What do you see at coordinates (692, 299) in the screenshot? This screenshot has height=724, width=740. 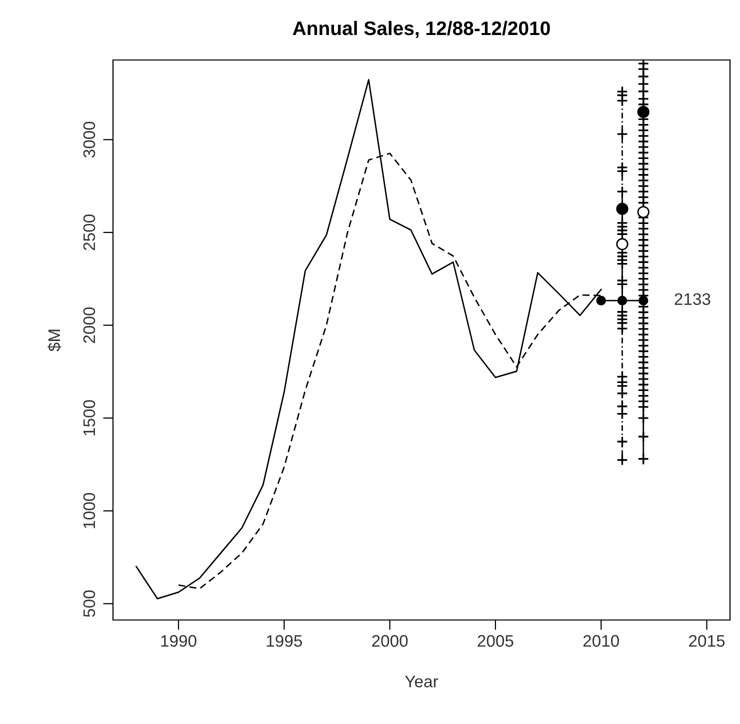 I see `annotation: 2133` at bounding box center [692, 299].